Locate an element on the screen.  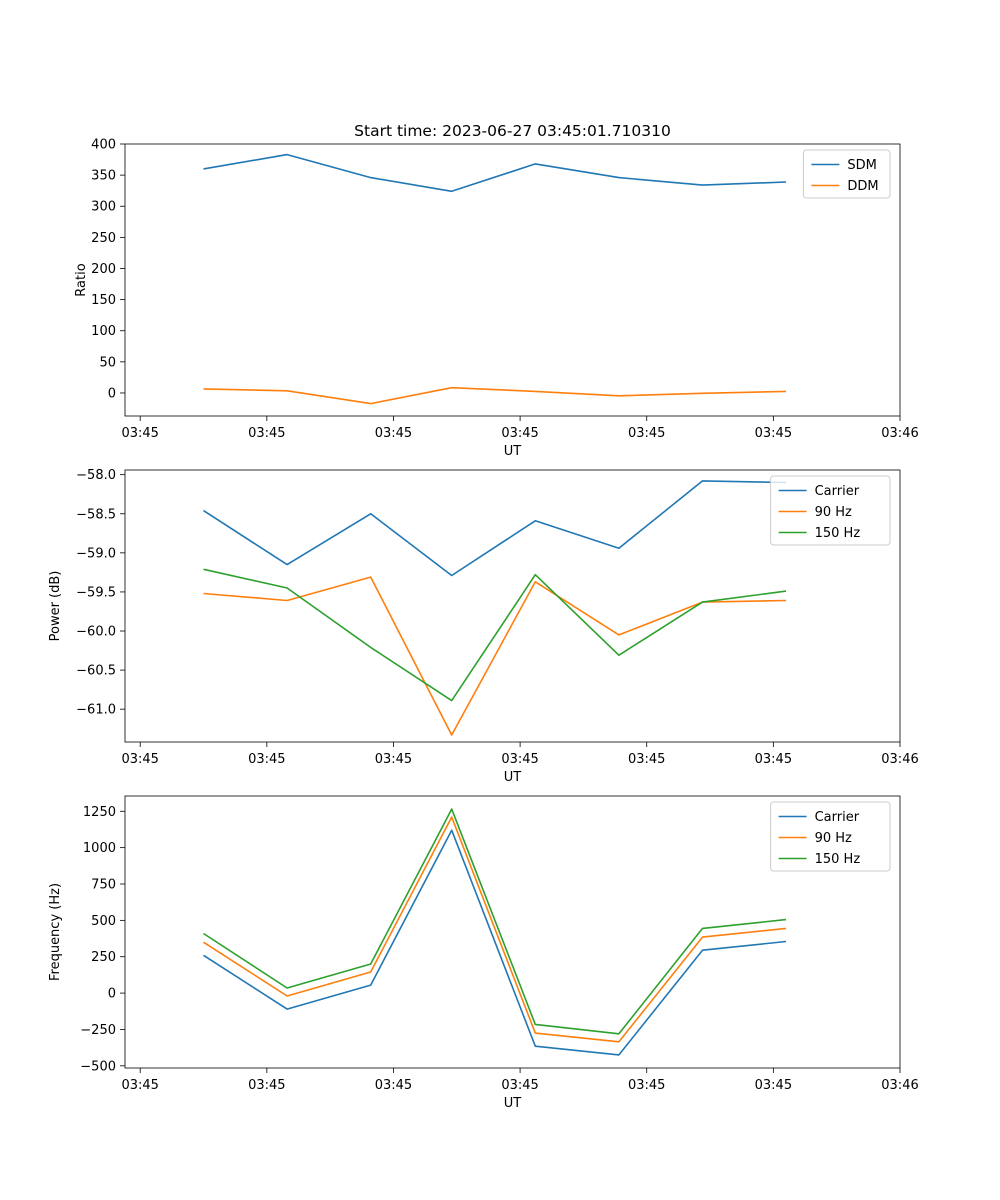
y-tick-label: 50 is located at coordinates (107, 362).